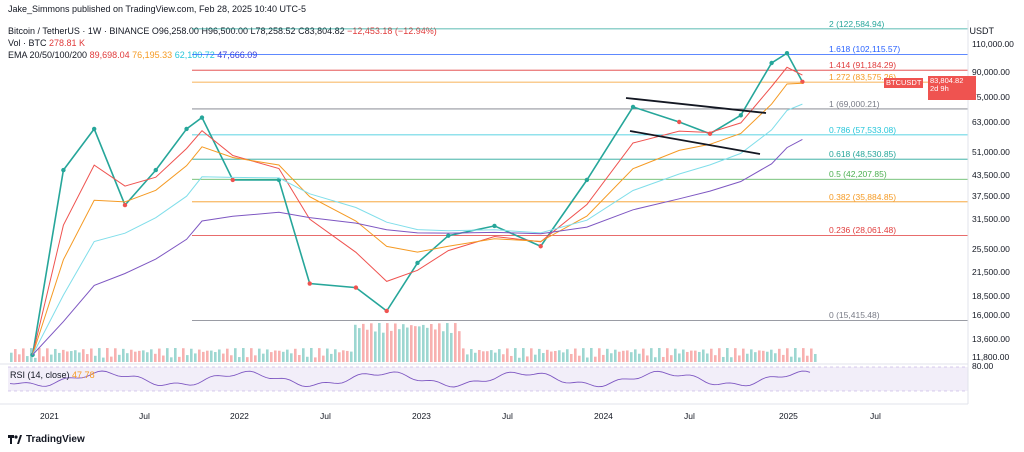  I want to click on fib-level-label: 0 (15,415.48), so click(854, 315).